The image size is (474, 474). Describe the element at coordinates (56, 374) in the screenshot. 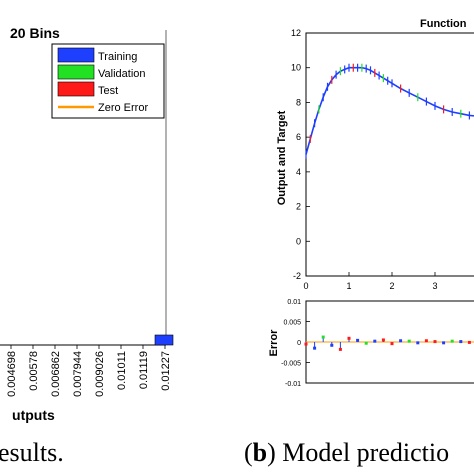

I see `histogram-tick-label: 0.006862` at that location.